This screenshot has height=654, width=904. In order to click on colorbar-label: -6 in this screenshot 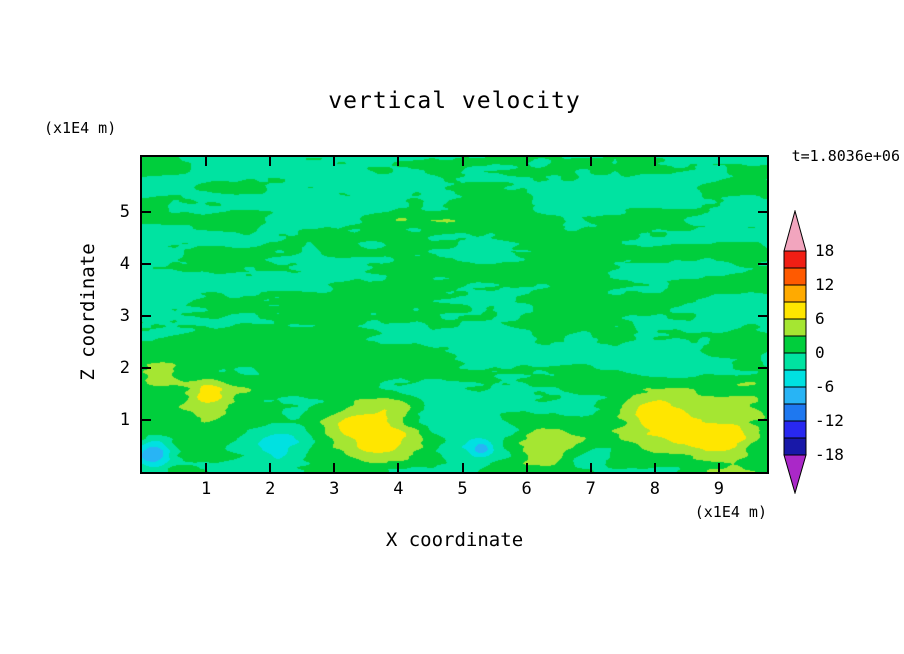, I will do `click(825, 386)`.